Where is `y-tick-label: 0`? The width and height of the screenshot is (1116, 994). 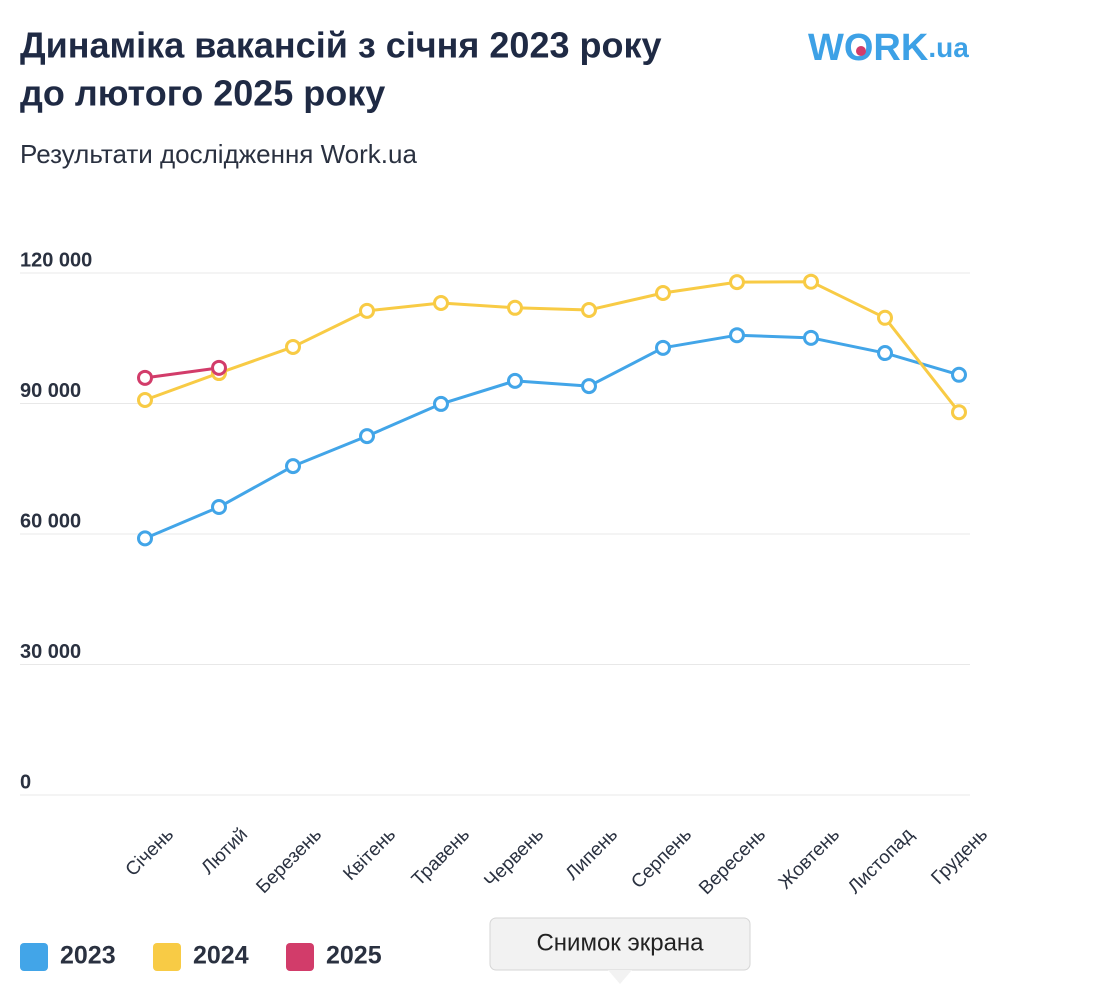
y-tick-label: 0 is located at coordinates (25, 782).